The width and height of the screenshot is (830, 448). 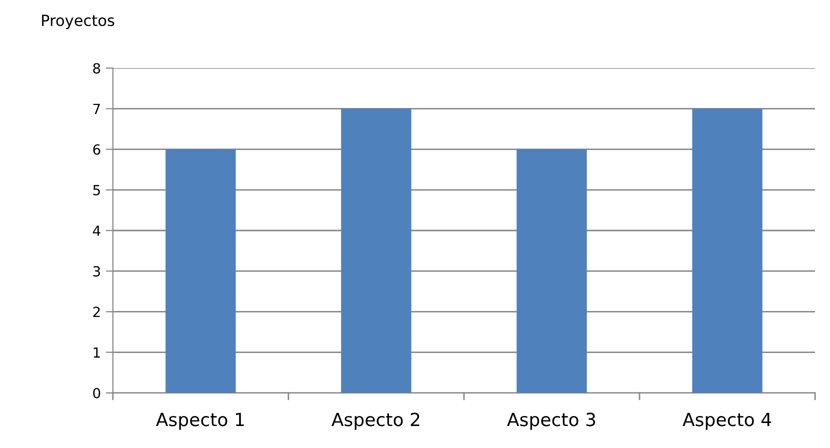 I want to click on y-tick-label: 3, so click(x=96, y=271).